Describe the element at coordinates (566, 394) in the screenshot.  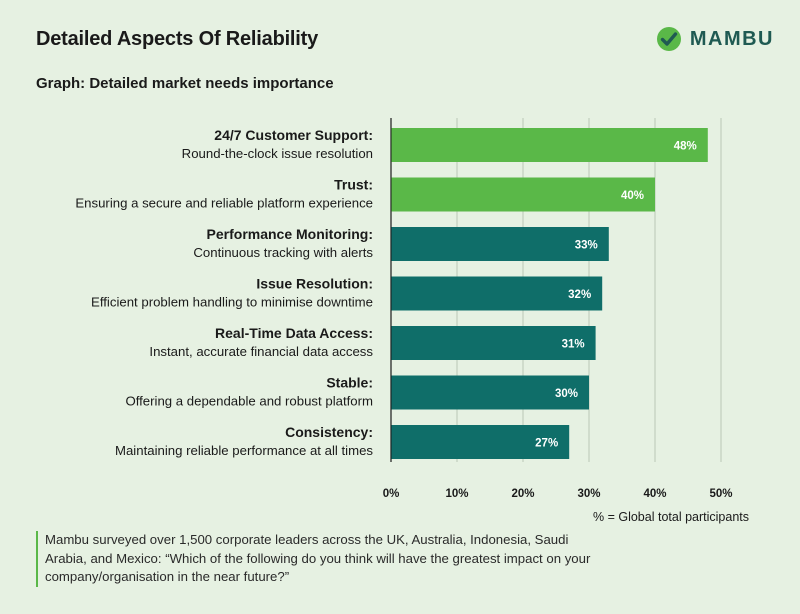
I see `bar-value-label: 30%` at that location.